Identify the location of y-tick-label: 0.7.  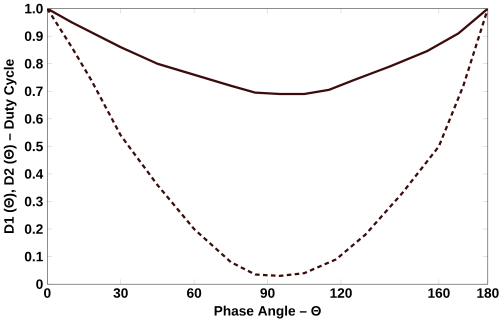
(33, 91).